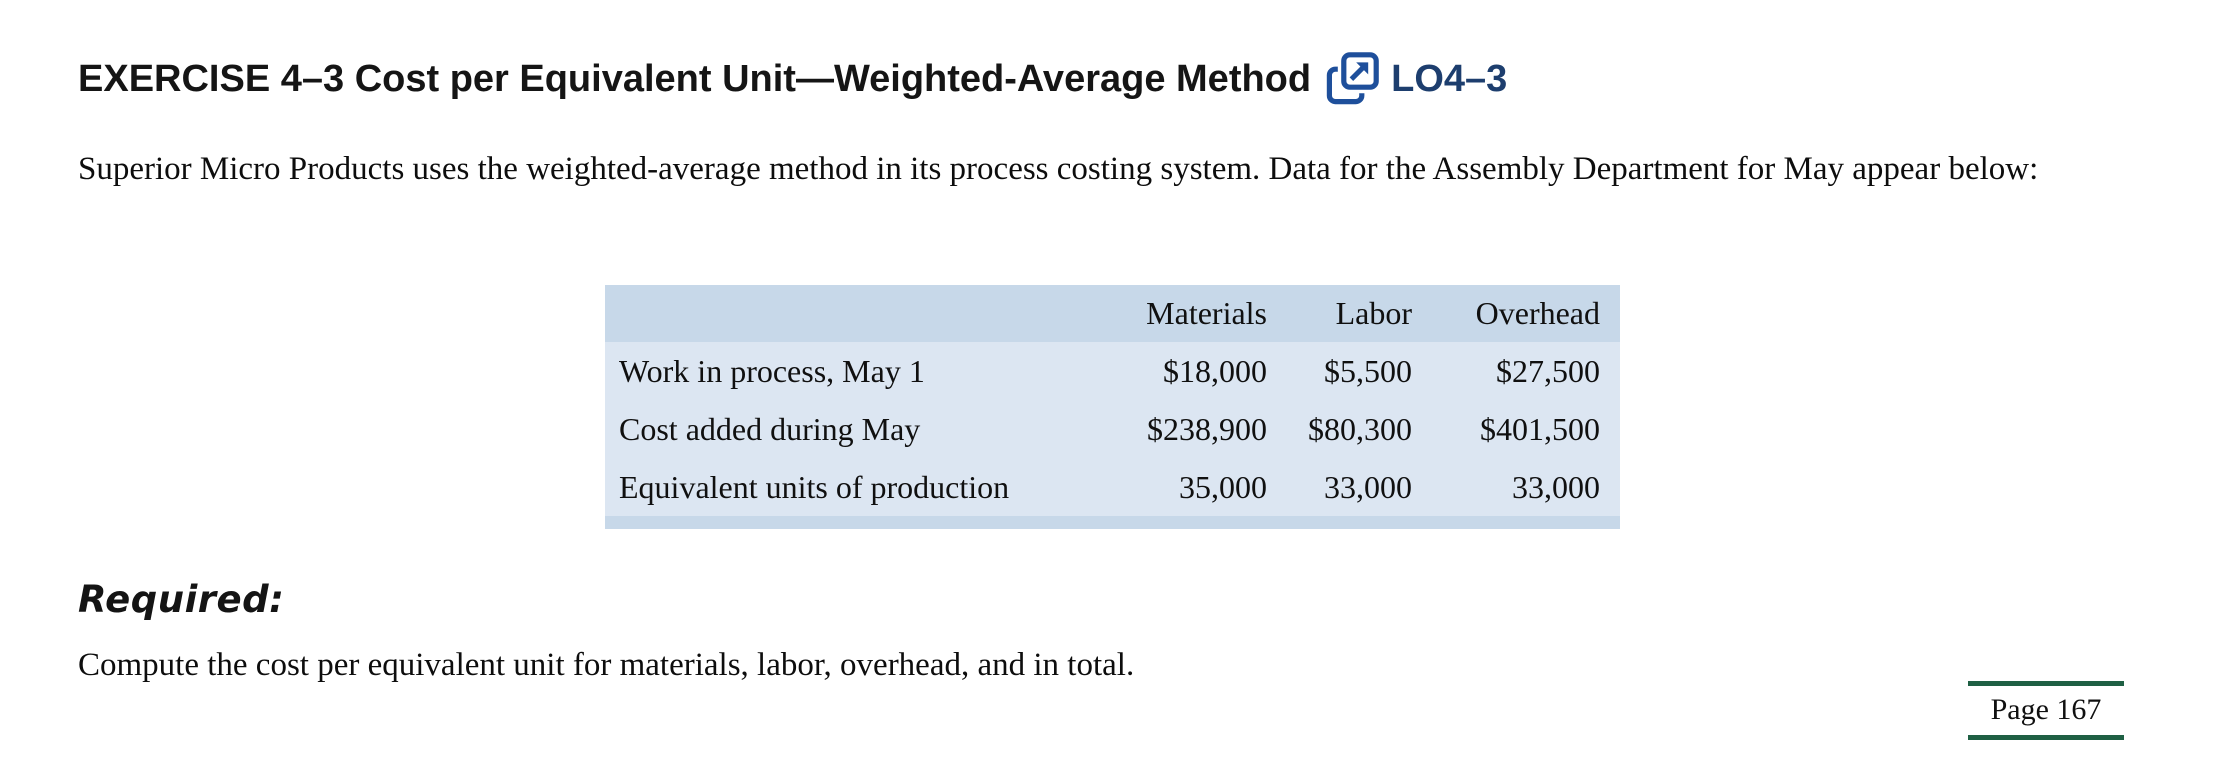 The height and width of the screenshot is (773, 2236). Describe the element at coordinates (845, 371) in the screenshot. I see `row-label: Work in process, May 1` at that location.